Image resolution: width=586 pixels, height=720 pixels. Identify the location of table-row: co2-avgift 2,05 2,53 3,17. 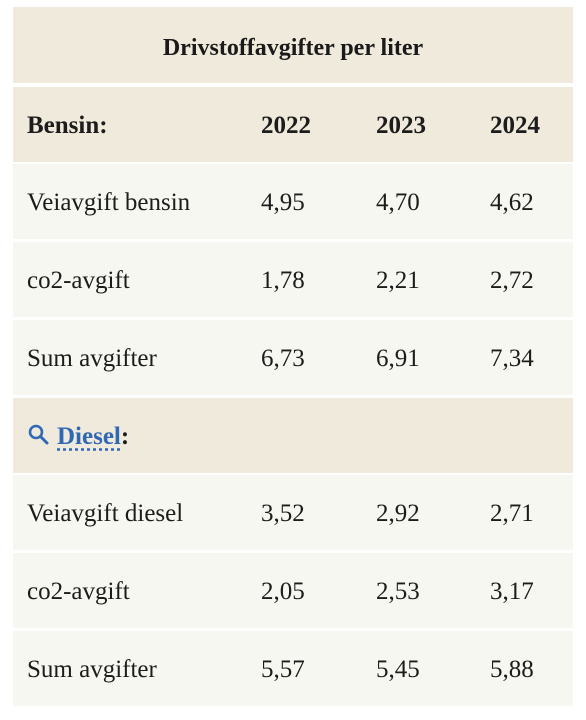
(293, 591).